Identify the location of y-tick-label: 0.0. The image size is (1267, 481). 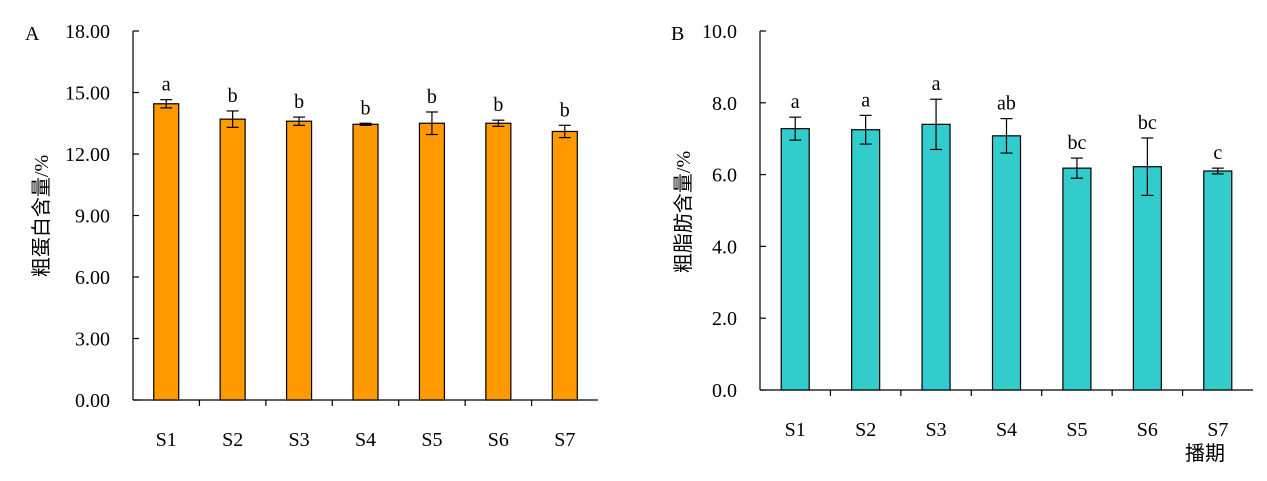
(724, 391).